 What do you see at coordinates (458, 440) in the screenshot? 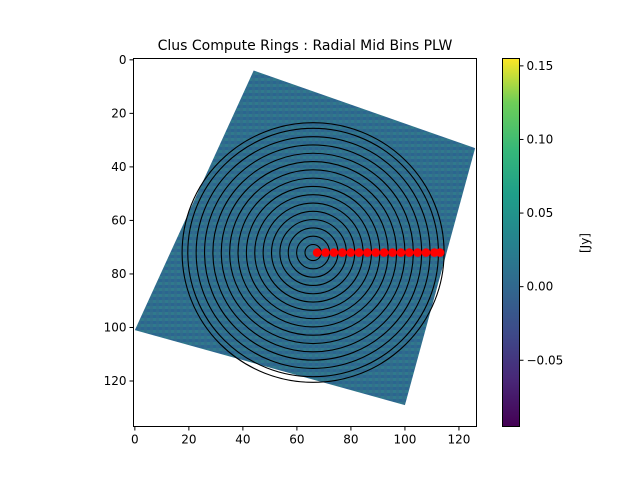
I see `x-tick-label: 120` at bounding box center [458, 440].